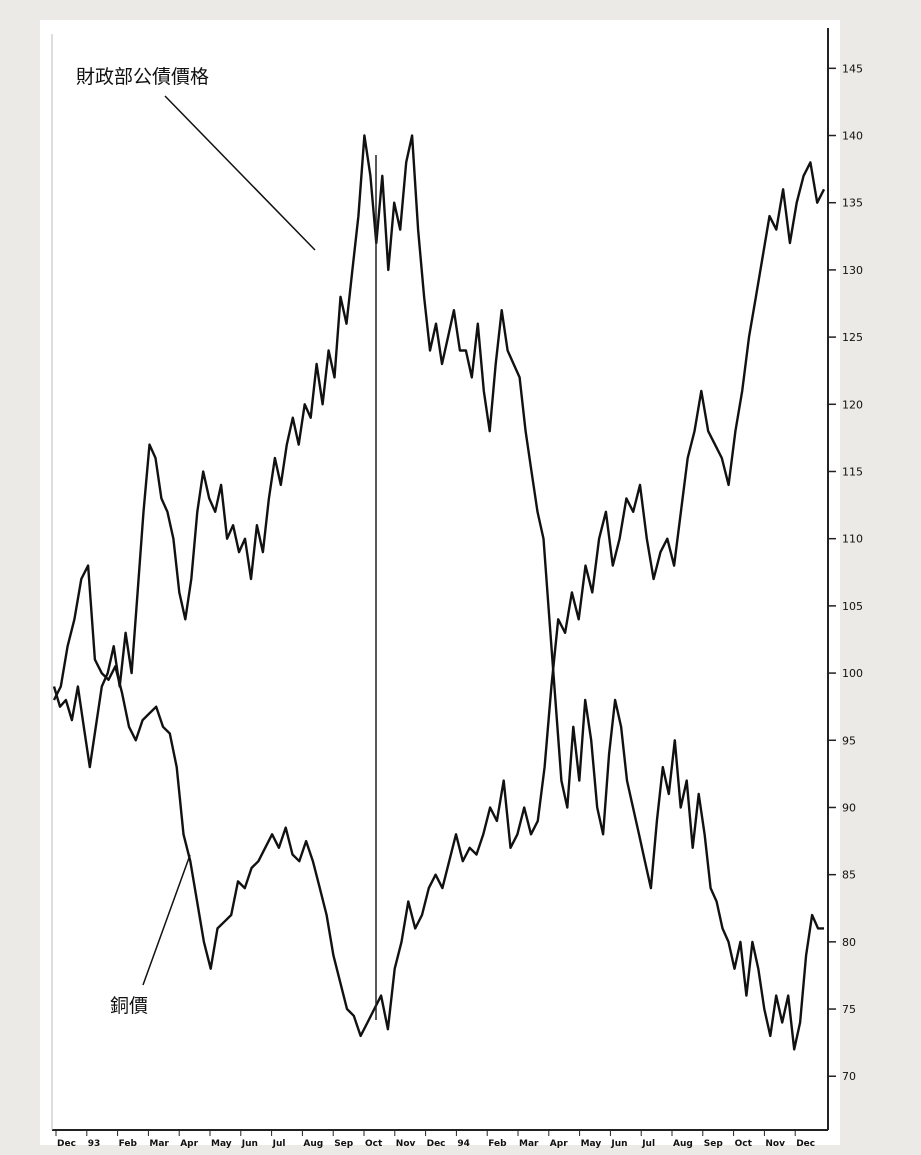 Image resolution: width=921 pixels, height=1155 pixels. Describe the element at coordinates (852, 270) in the screenshot. I see `y-tick-label: 130` at that location.